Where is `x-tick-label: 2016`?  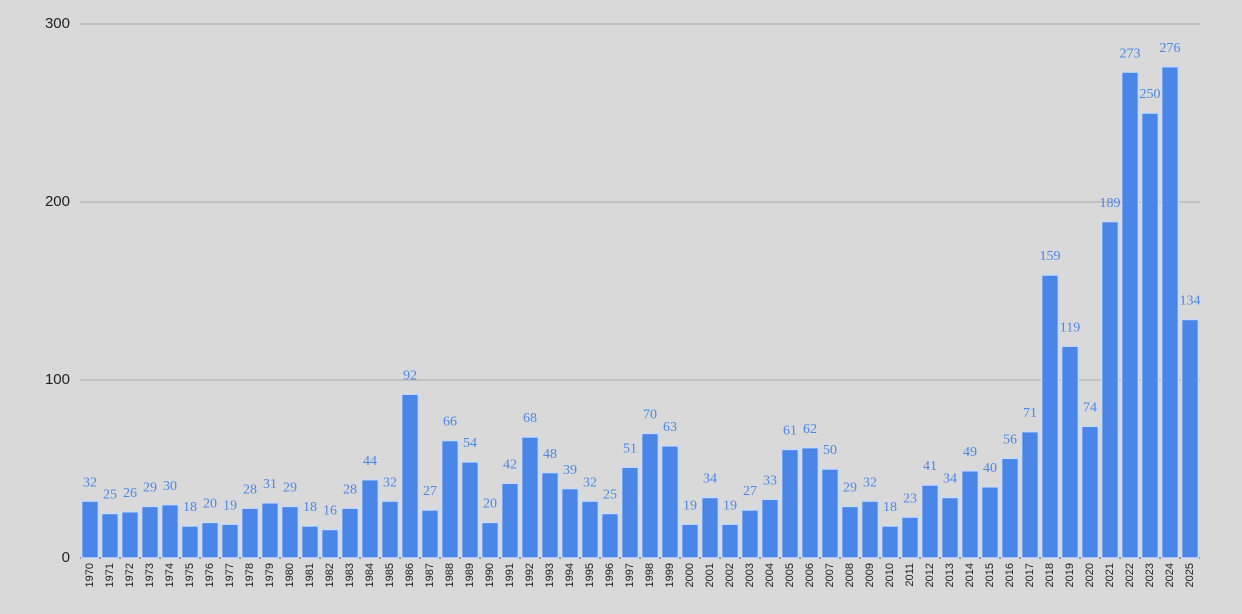 x-tick-label: 2016 is located at coordinates (1010, 575).